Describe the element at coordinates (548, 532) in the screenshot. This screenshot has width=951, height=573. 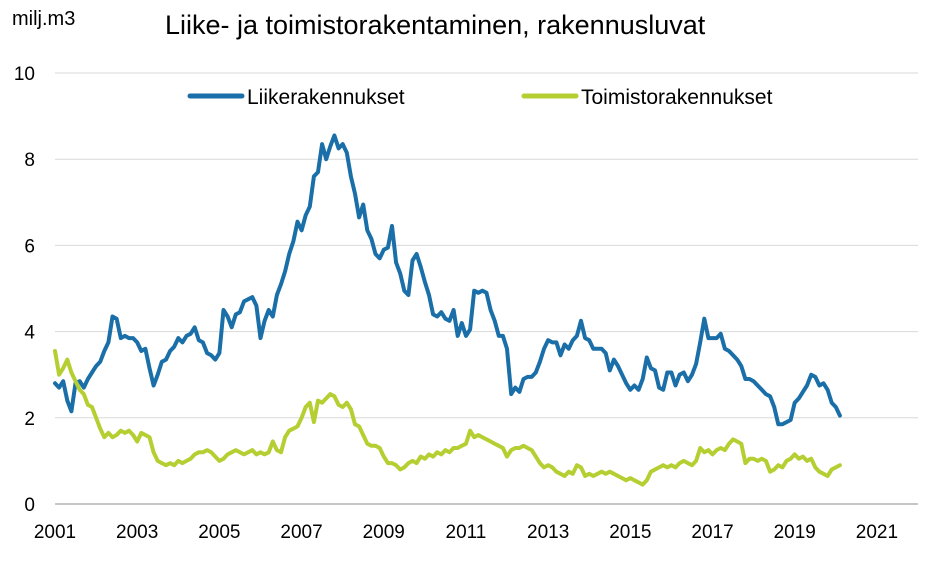
I see `x-tick-label: 2013` at that location.